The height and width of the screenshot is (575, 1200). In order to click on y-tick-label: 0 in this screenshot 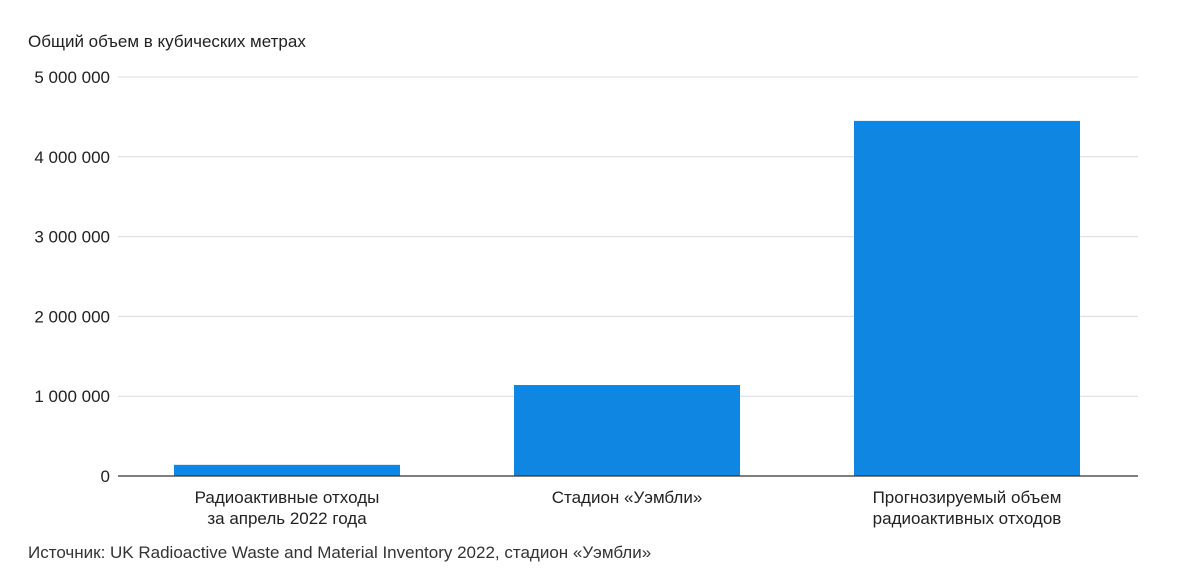, I will do `click(105, 476)`.